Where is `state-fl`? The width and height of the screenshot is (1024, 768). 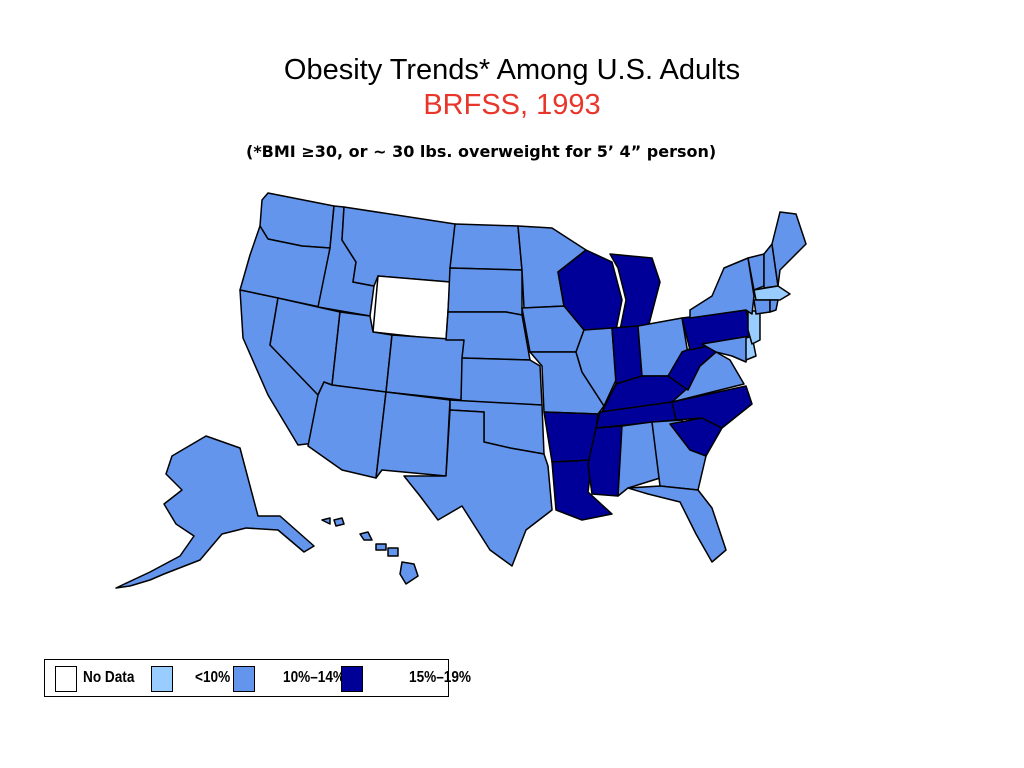 state-fl is located at coordinates (677, 524).